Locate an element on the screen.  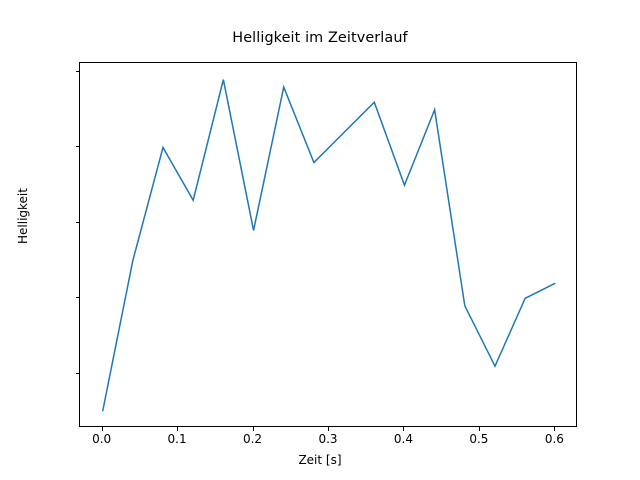
x-tick-label-0.5: 0.5 is located at coordinates (479, 439).